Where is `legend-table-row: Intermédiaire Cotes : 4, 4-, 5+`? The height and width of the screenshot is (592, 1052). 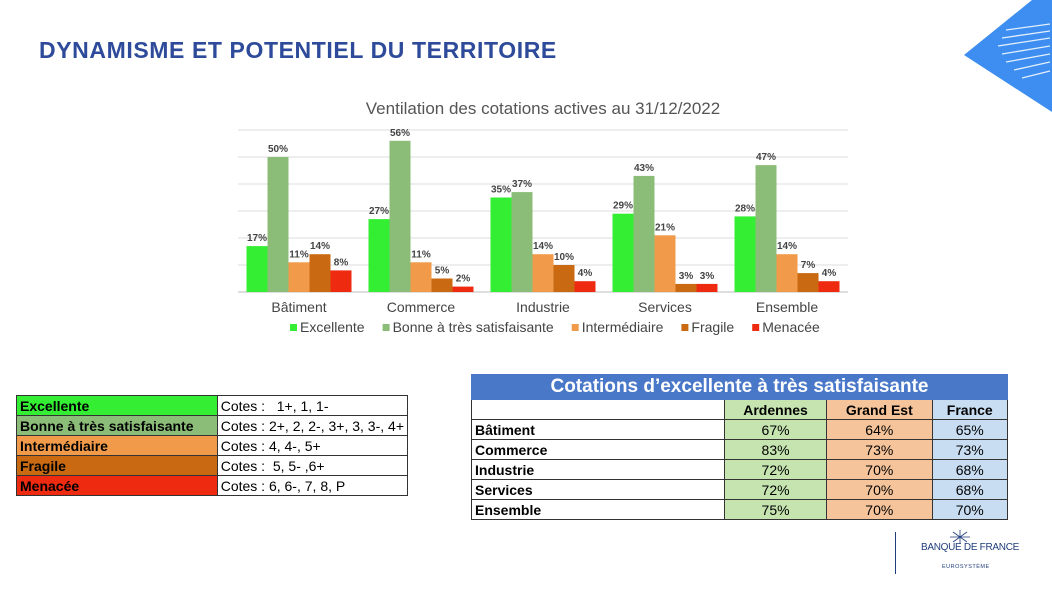
legend-table-row: Intermédiaire Cotes : 4, 4-, 5+ is located at coordinates (212, 445).